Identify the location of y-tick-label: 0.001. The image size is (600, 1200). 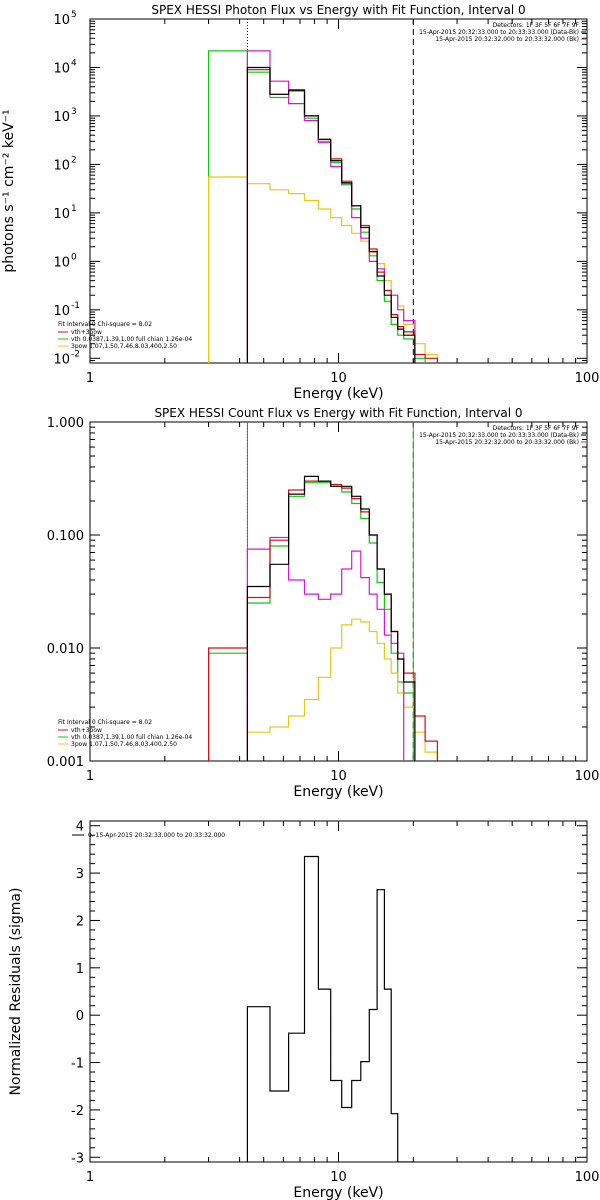
(65, 762).